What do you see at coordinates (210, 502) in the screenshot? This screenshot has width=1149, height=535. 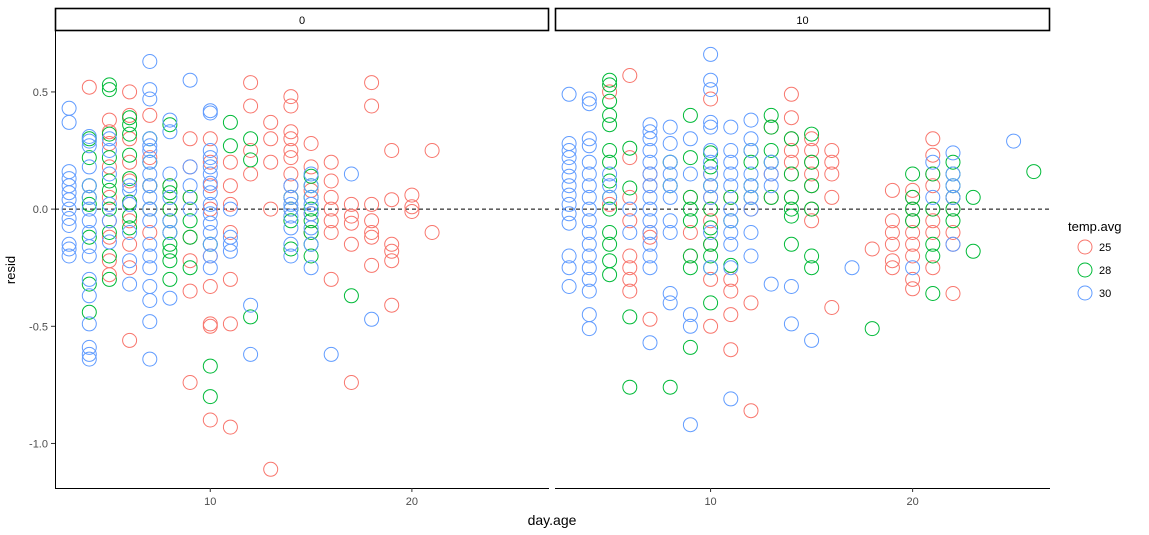 I see `x-tick-label: 10` at bounding box center [210, 502].